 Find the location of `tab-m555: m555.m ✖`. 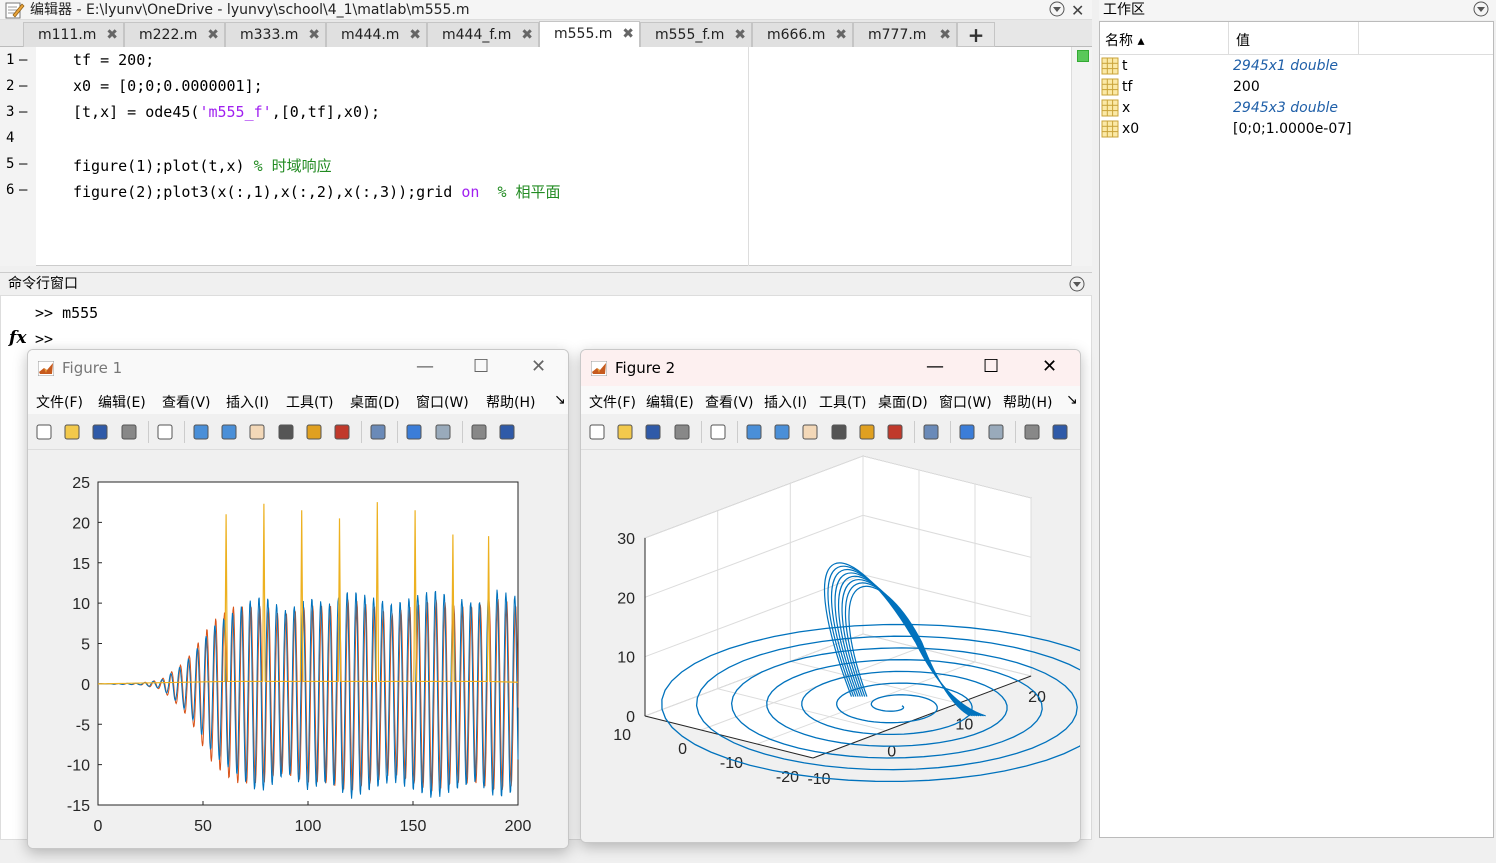

tab-m555: m555.m ✖ is located at coordinates (589, 34).